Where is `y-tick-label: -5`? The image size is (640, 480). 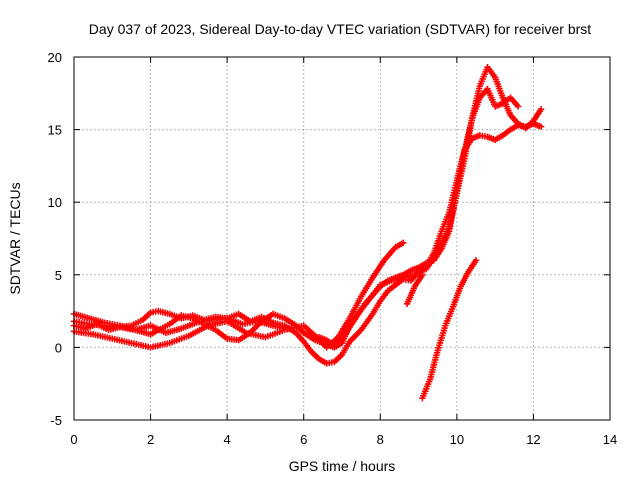
y-tick-label: -5 is located at coordinates (56, 420).